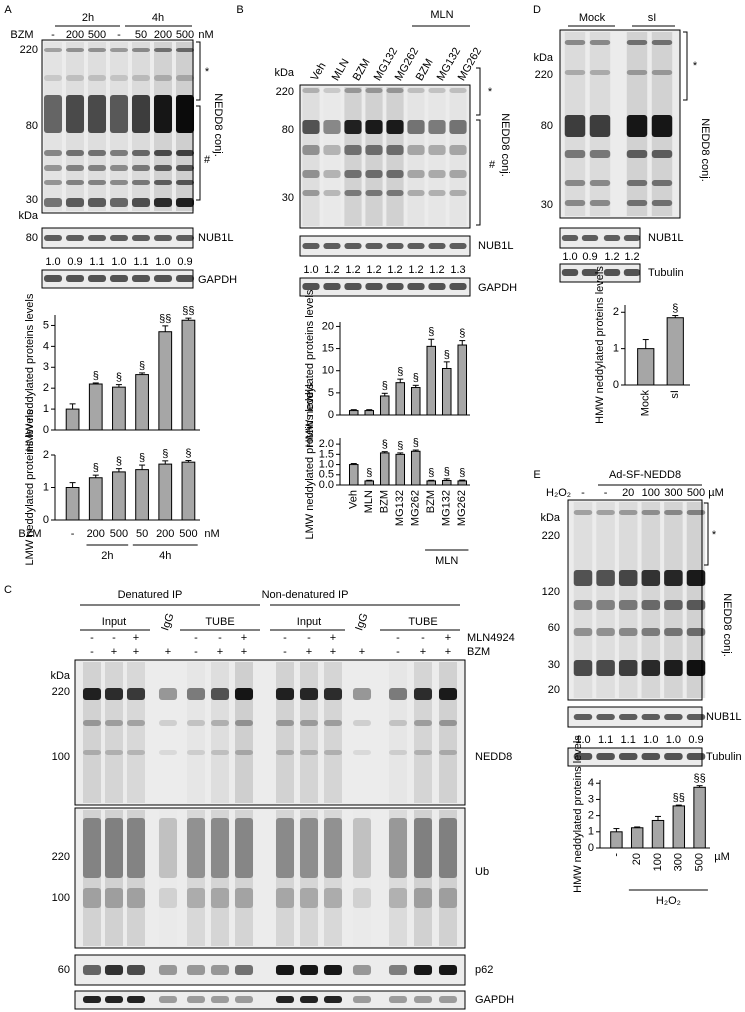 The width and height of the screenshot is (745, 1012). I want to click on label: sI, so click(652, 18).